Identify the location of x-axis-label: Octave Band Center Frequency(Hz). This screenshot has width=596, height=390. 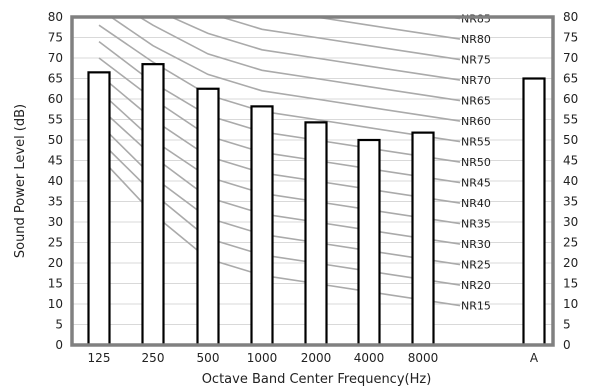
(317, 379).